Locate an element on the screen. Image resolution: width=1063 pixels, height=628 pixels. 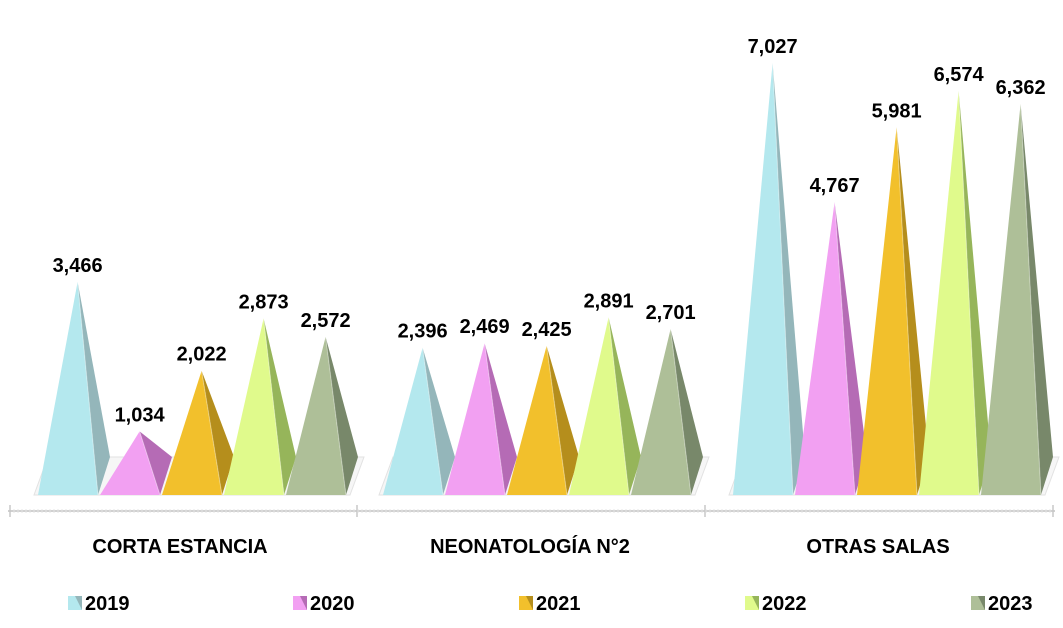
value-label: 6,362 is located at coordinates (1021, 88).